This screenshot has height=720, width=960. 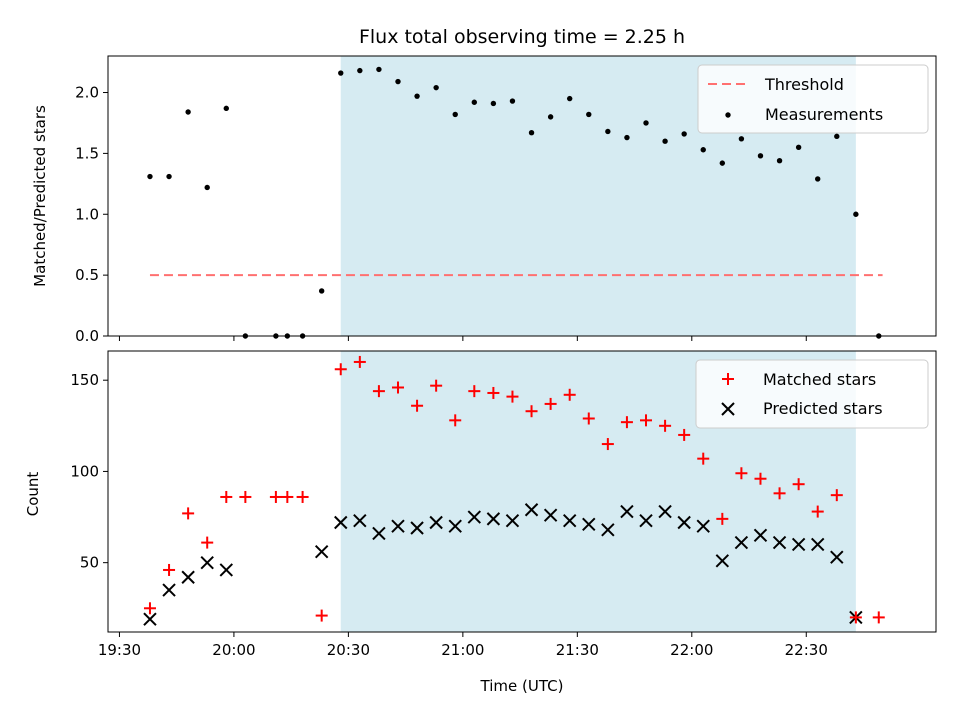 What do you see at coordinates (522, 686) in the screenshot?
I see `x-axis-label: Time (UTC)` at bounding box center [522, 686].